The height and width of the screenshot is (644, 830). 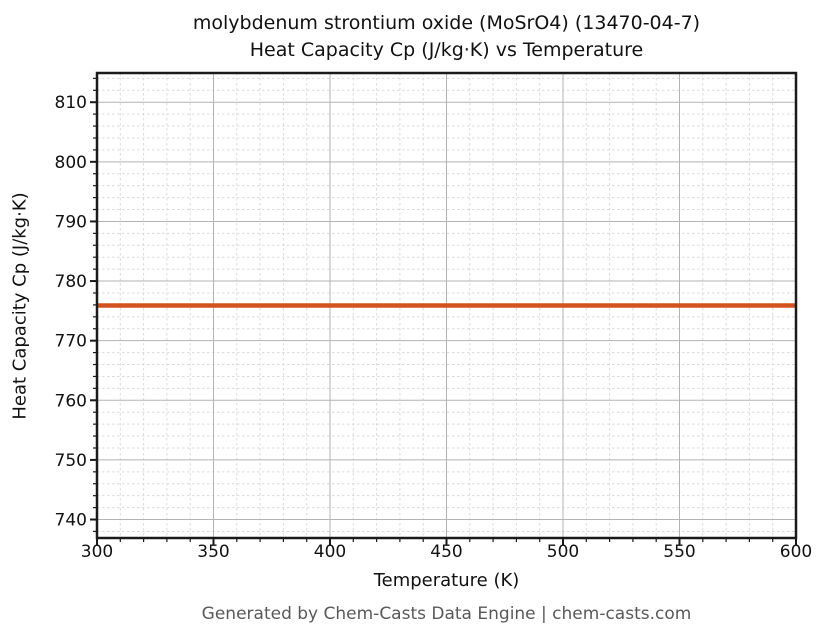 I want to click on x-tick-label: 550, so click(x=679, y=552).